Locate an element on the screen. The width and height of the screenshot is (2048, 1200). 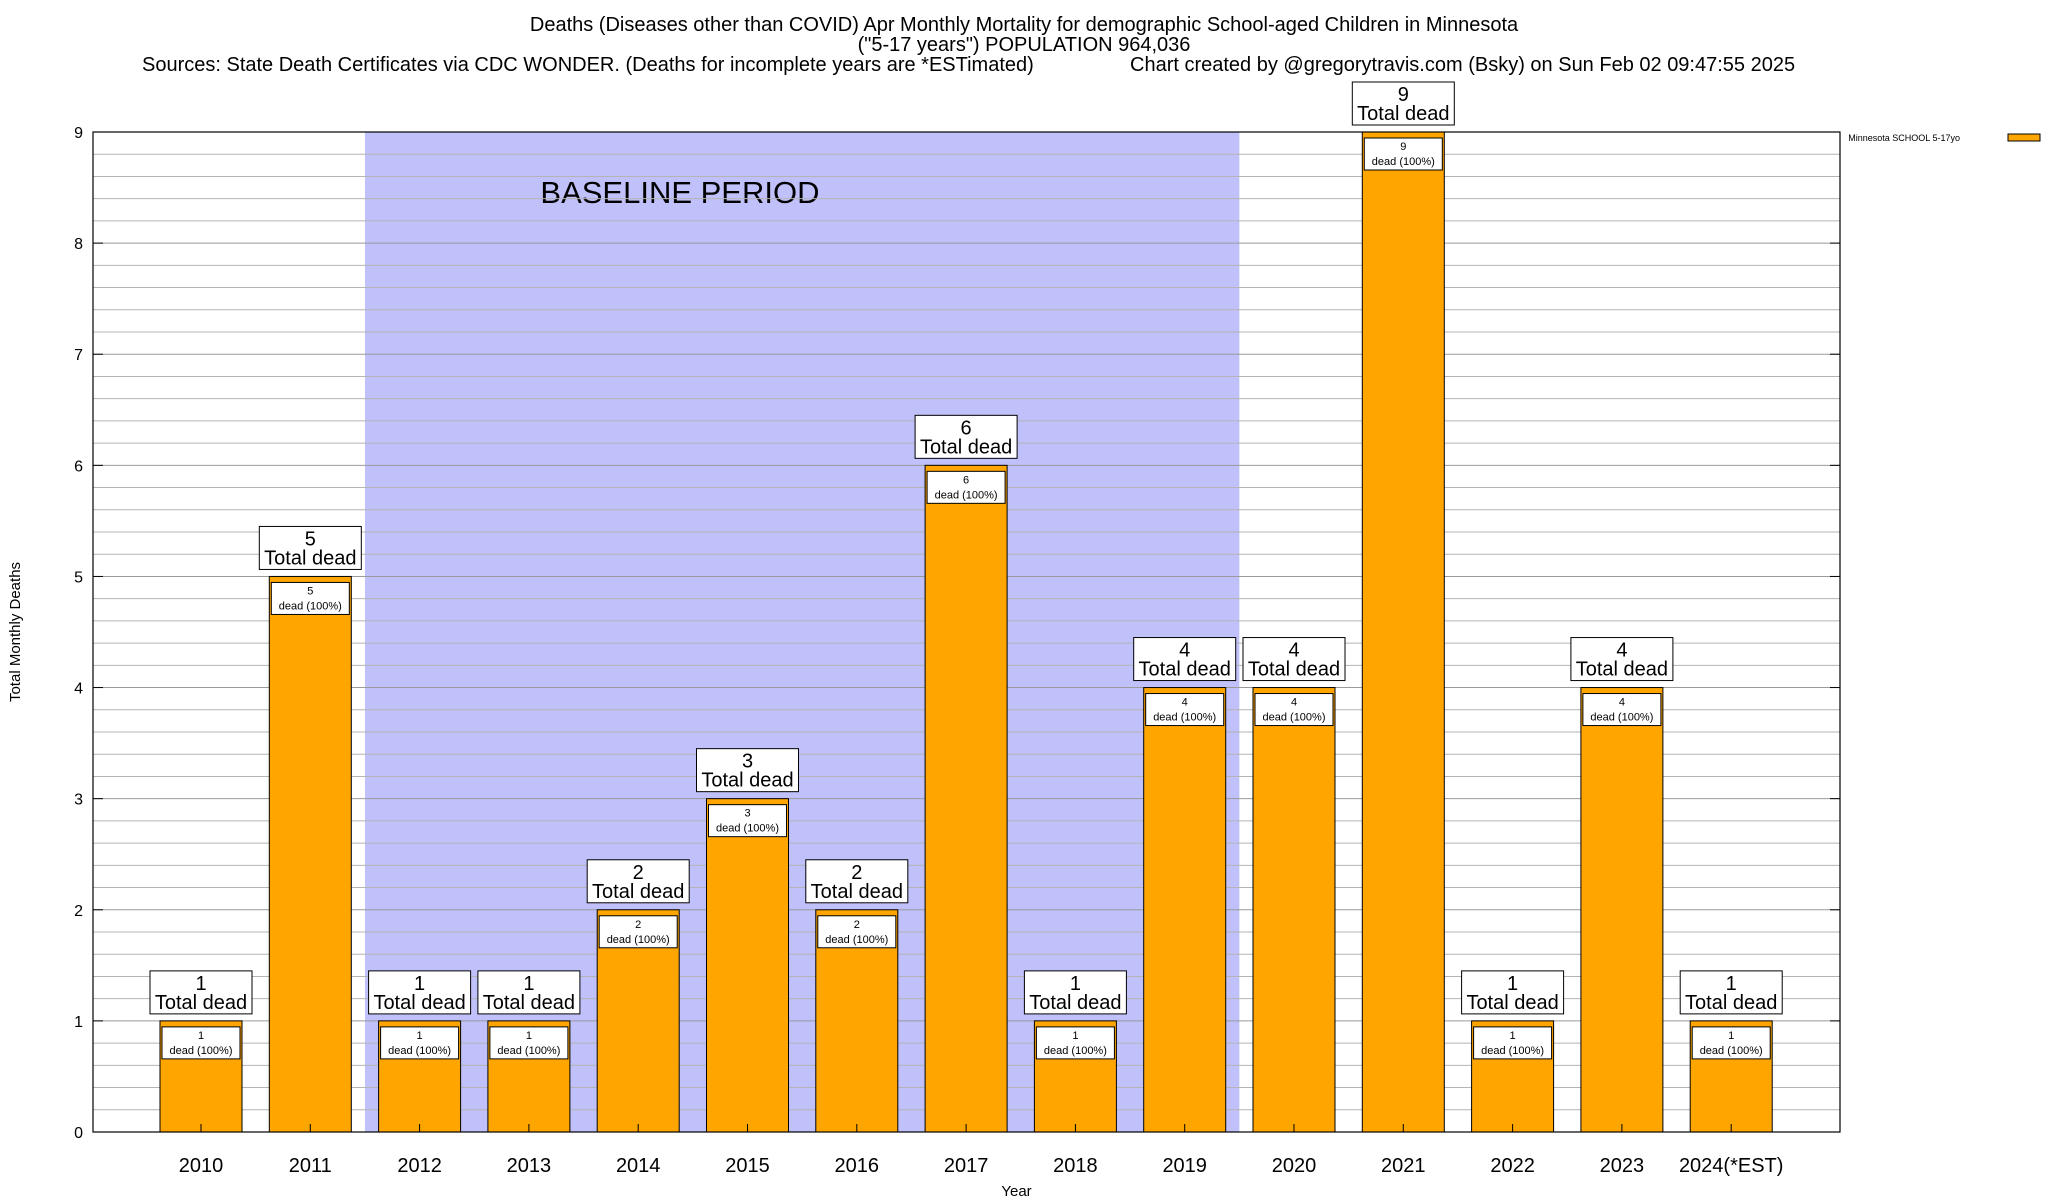
x-tick-label: 2014 is located at coordinates (638, 1166).